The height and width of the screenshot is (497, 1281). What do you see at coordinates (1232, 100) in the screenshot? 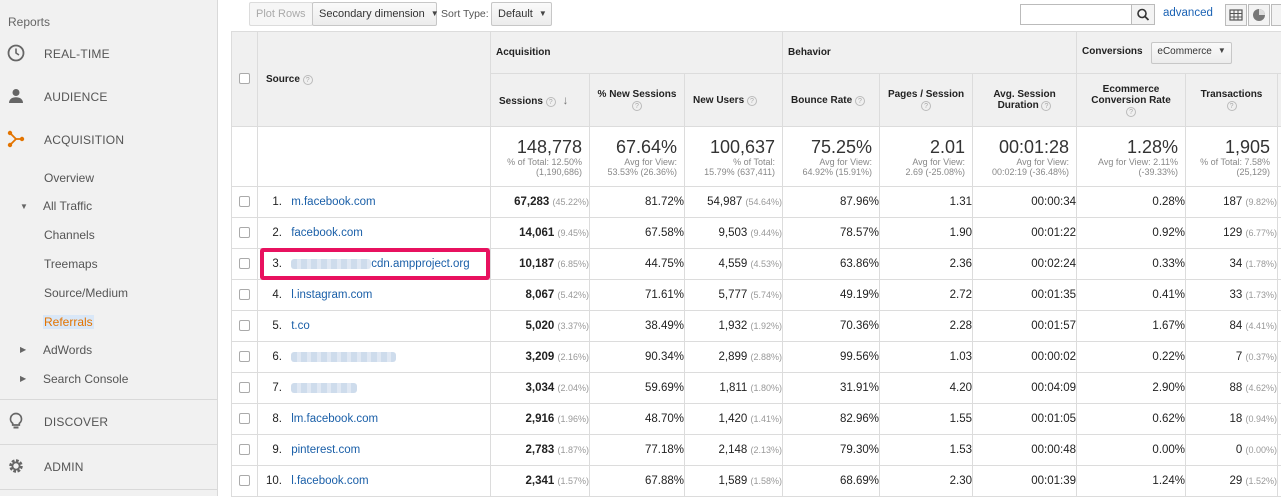
I see `transactions-header: Transactions ?` at bounding box center [1232, 100].